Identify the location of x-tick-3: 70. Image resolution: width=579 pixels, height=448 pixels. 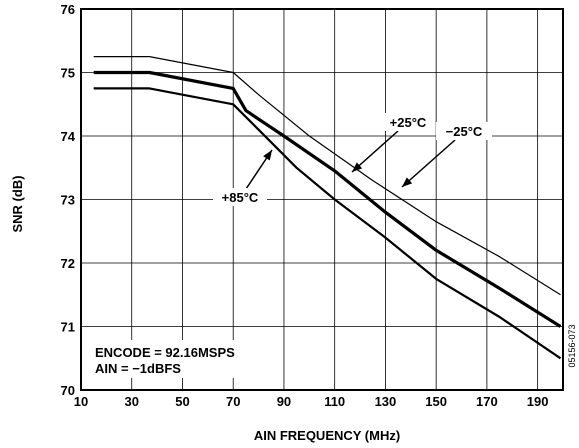
(233, 401).